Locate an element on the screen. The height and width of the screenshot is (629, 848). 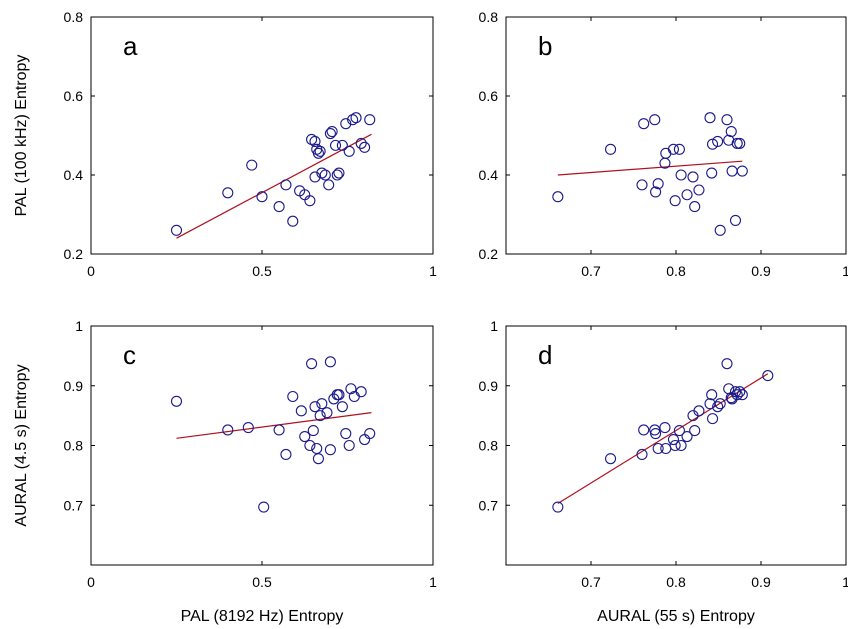
x-tick-label: 1 is located at coordinates (433, 582).